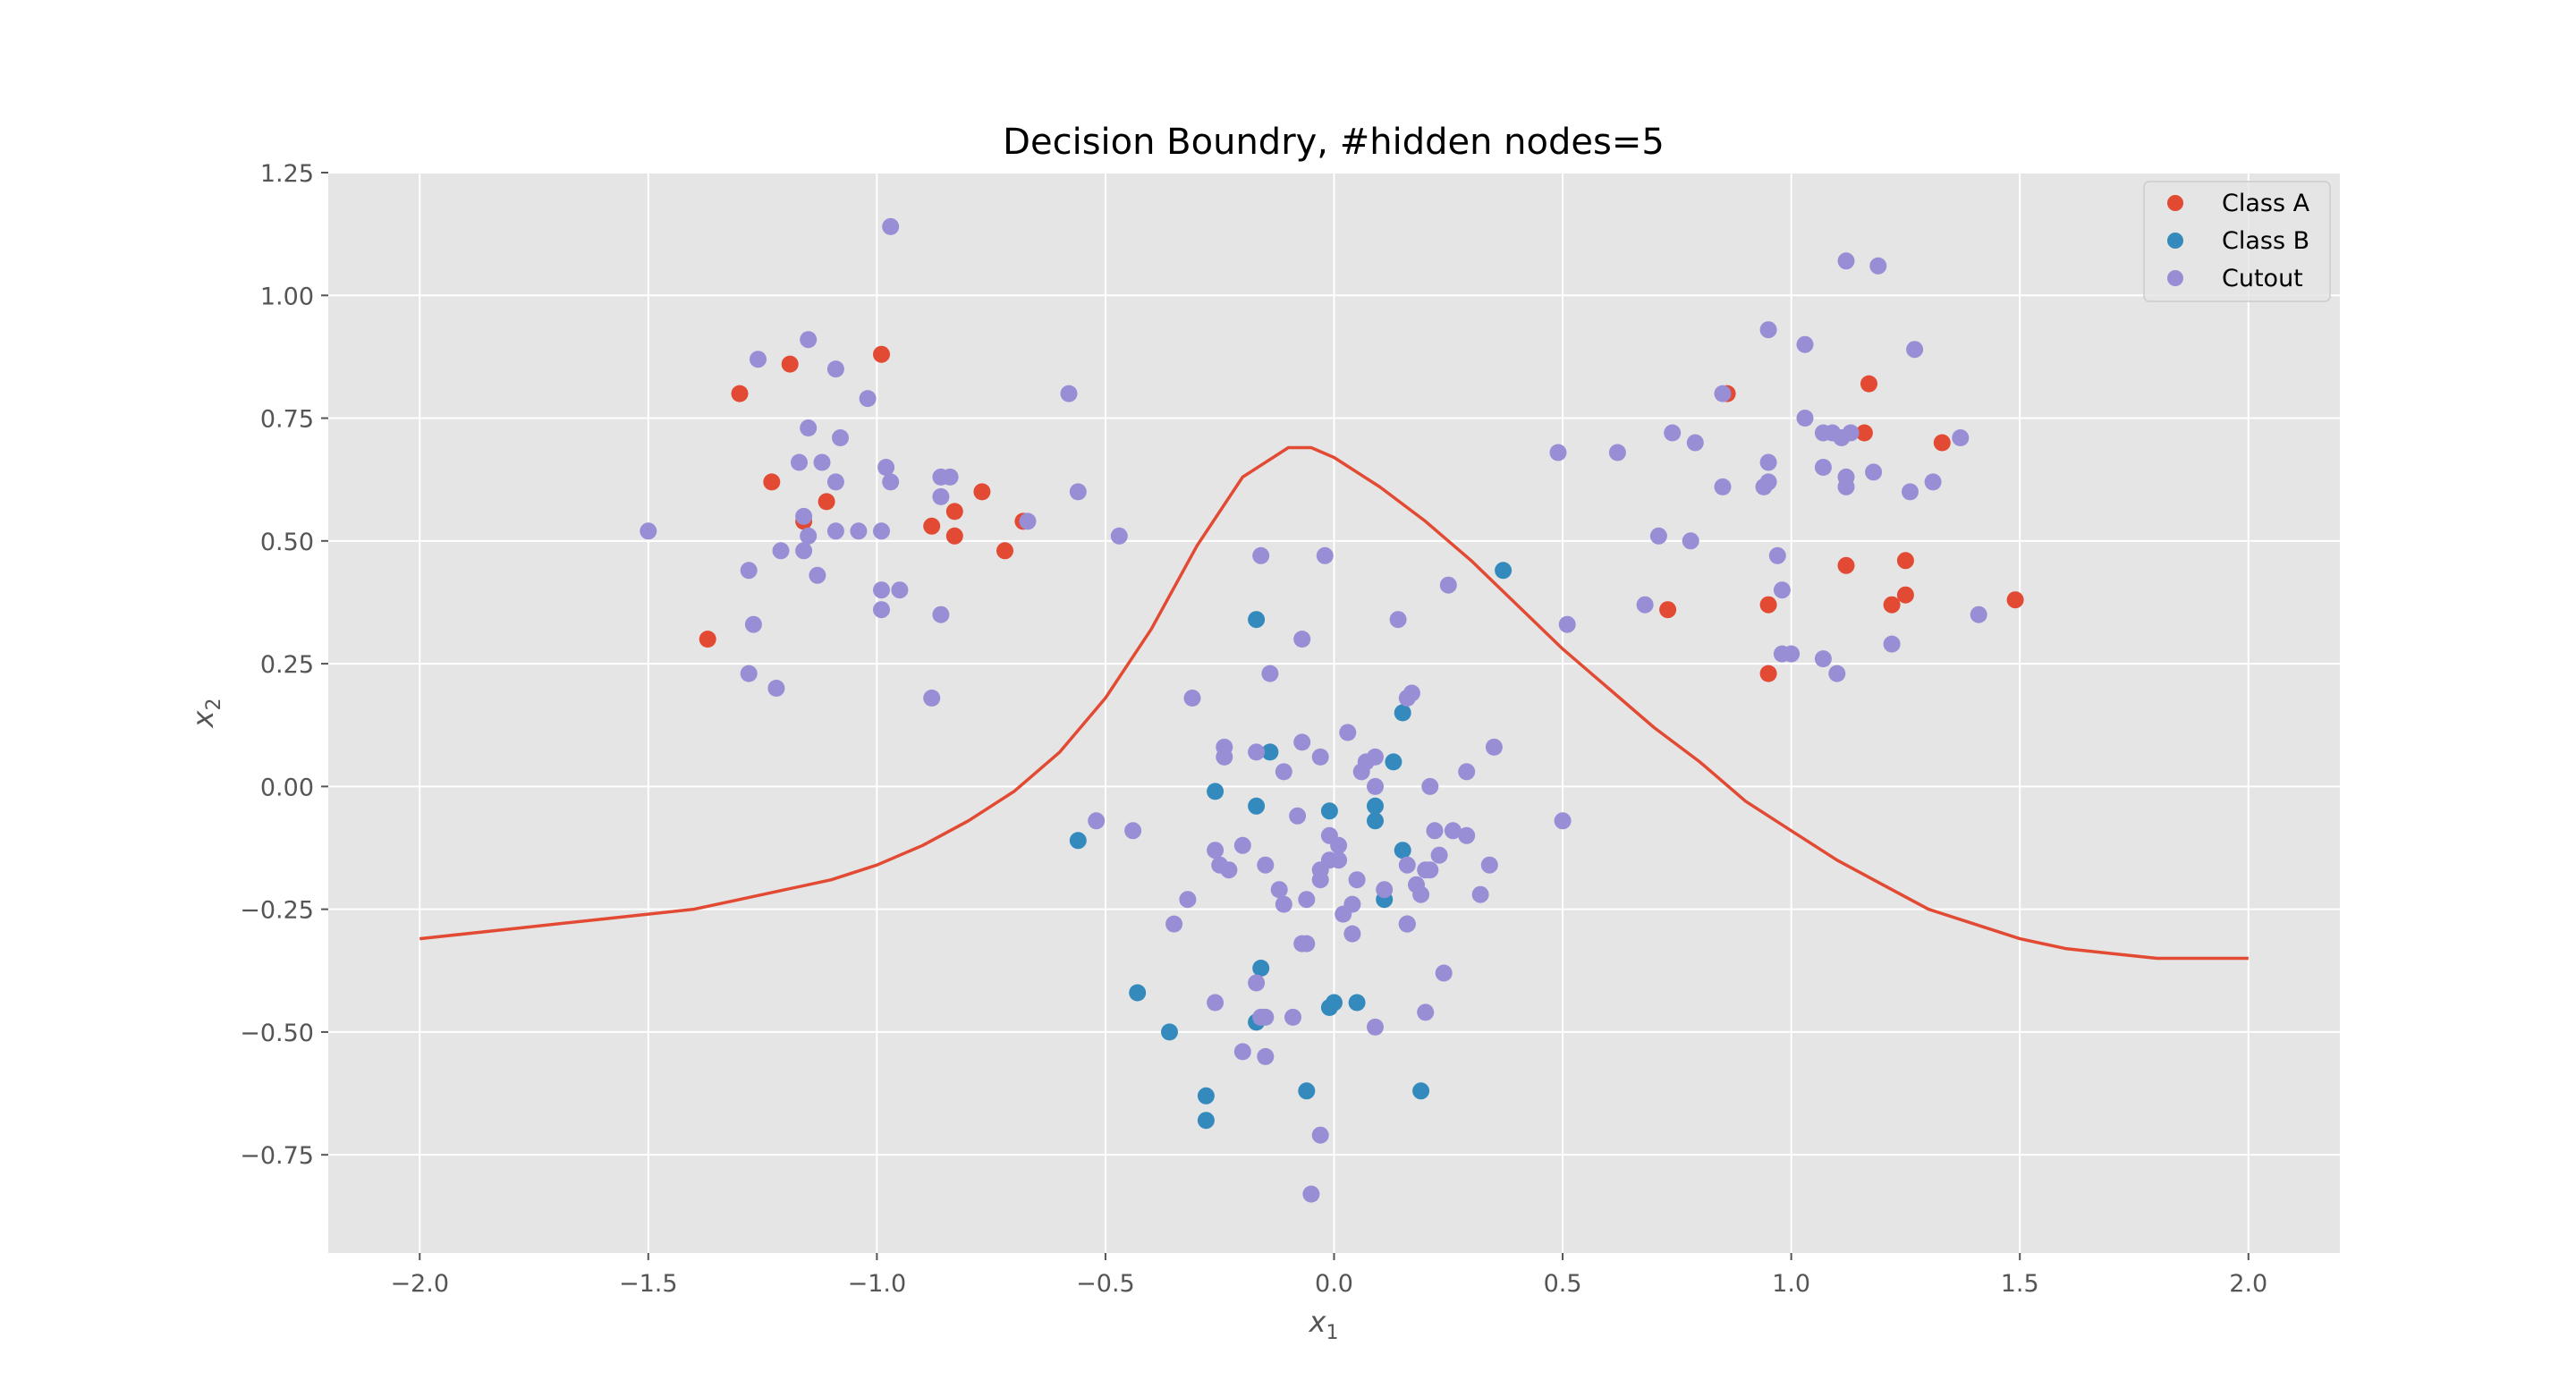 The width and height of the screenshot is (2576, 1397). I want to click on y-tick-label: 0.50, so click(287, 542).